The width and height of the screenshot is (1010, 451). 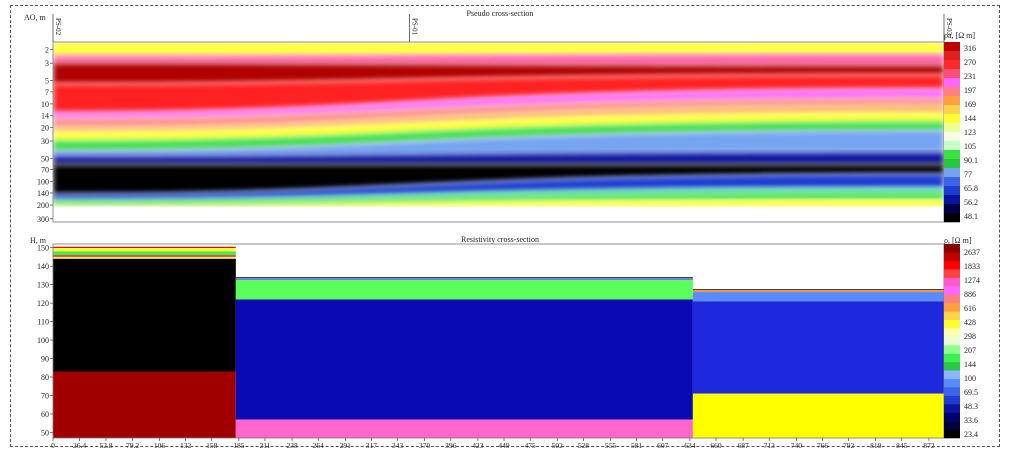 I want to click on pseudo-y-tick-2: 5, so click(x=47, y=80).